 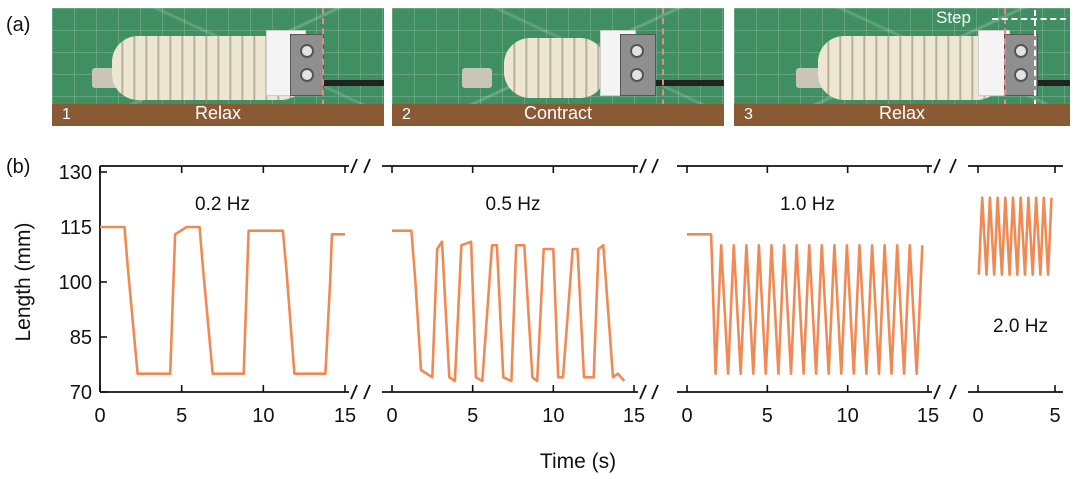 I want to click on y-axis-title: Length (mm), so click(x=23, y=281).